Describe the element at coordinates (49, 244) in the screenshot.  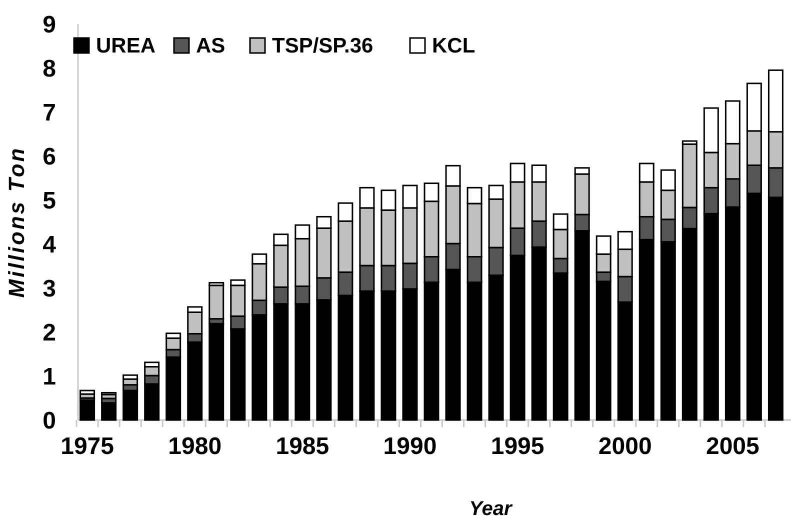
I see `y-tick-label: 4` at that location.